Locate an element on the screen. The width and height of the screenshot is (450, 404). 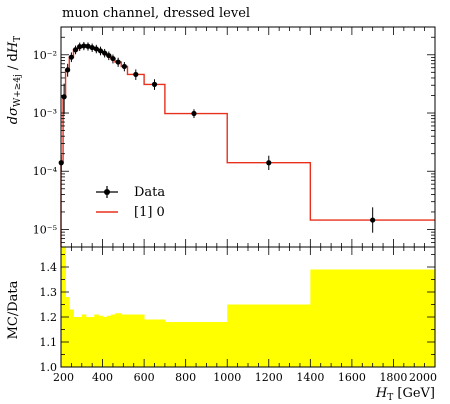
ratio-y-tick-label: 1.1 is located at coordinates (49, 342).